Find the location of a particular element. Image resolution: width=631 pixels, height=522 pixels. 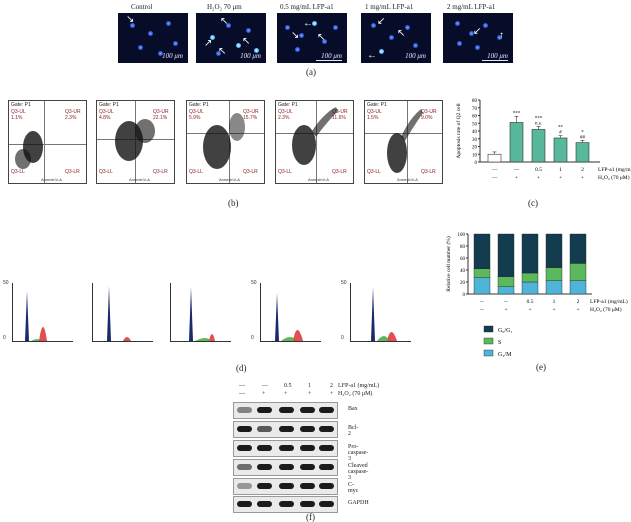

row2-caption: H₂O₂ (70 μM) is located at coordinates (614, 177).